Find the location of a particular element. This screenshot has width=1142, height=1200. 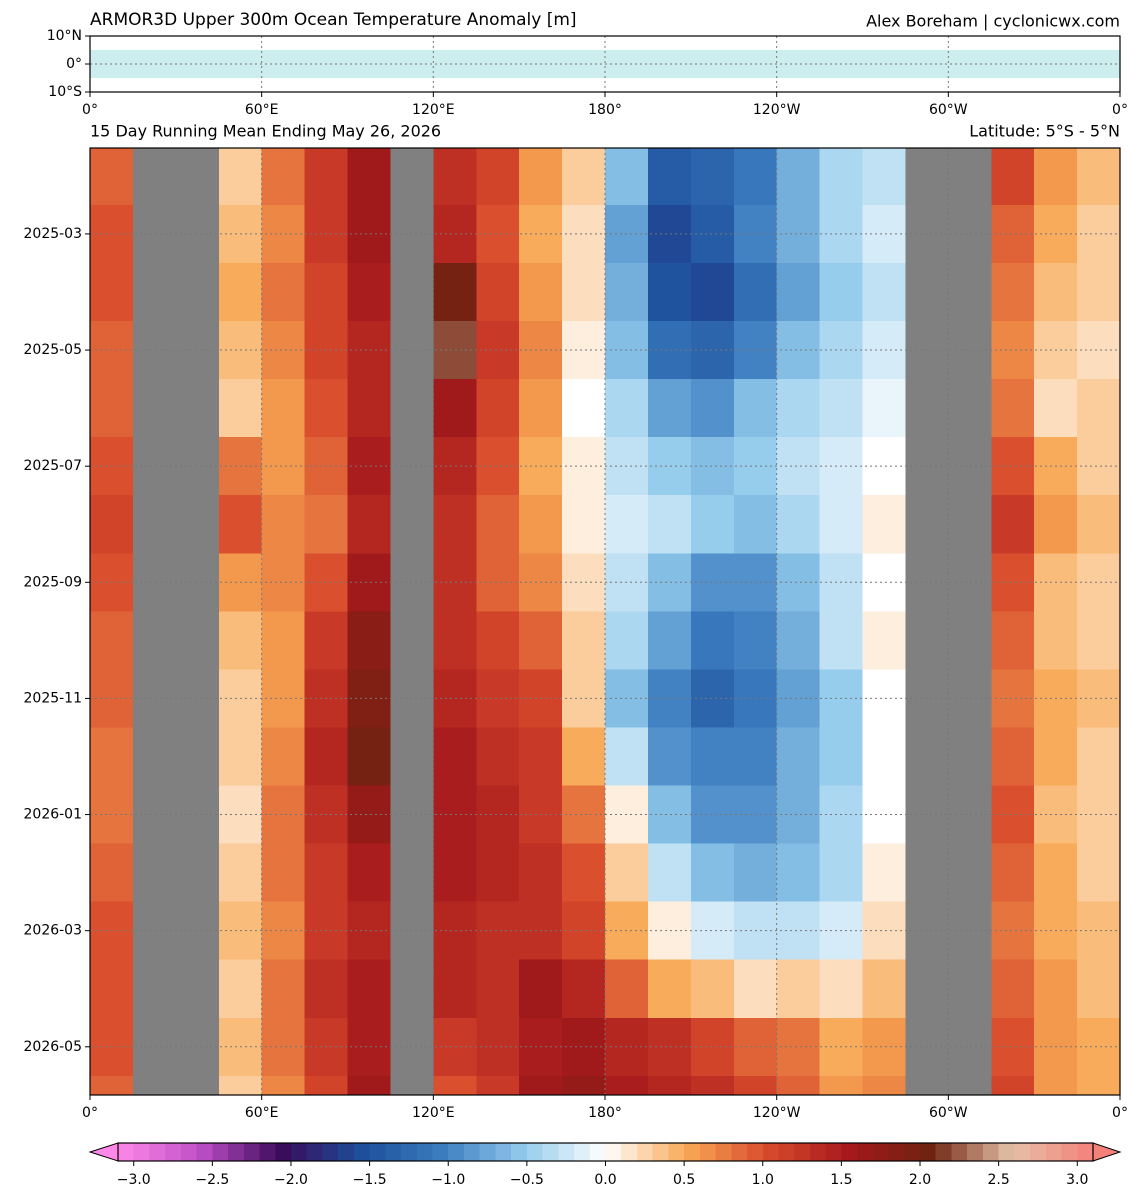

x-tick-label: 180° is located at coordinates (605, 1113).